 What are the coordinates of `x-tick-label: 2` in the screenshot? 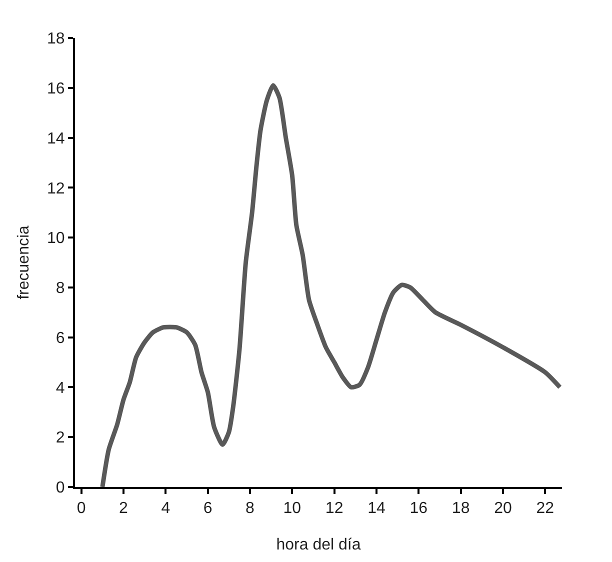 It's located at (123, 509).